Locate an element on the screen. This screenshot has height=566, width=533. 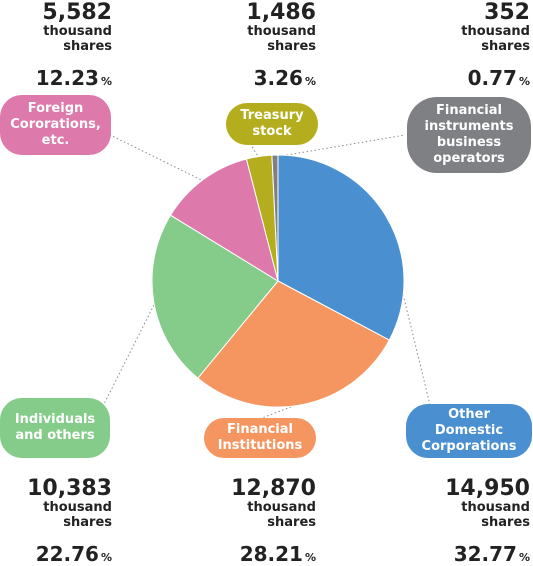
slice-other-domestic is located at coordinates (341, 247).